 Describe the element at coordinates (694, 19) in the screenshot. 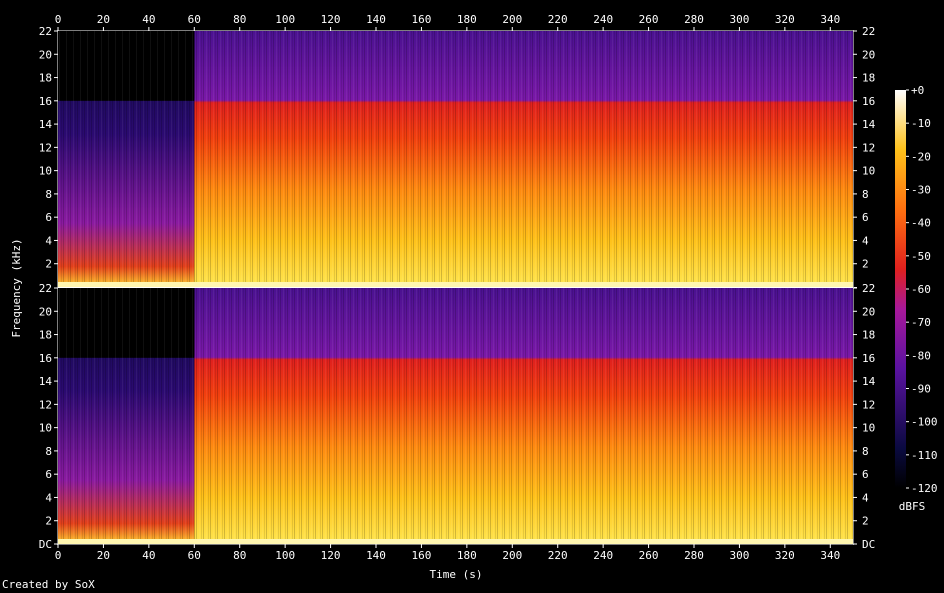

I see `x-tick-label-top: 280` at that location.